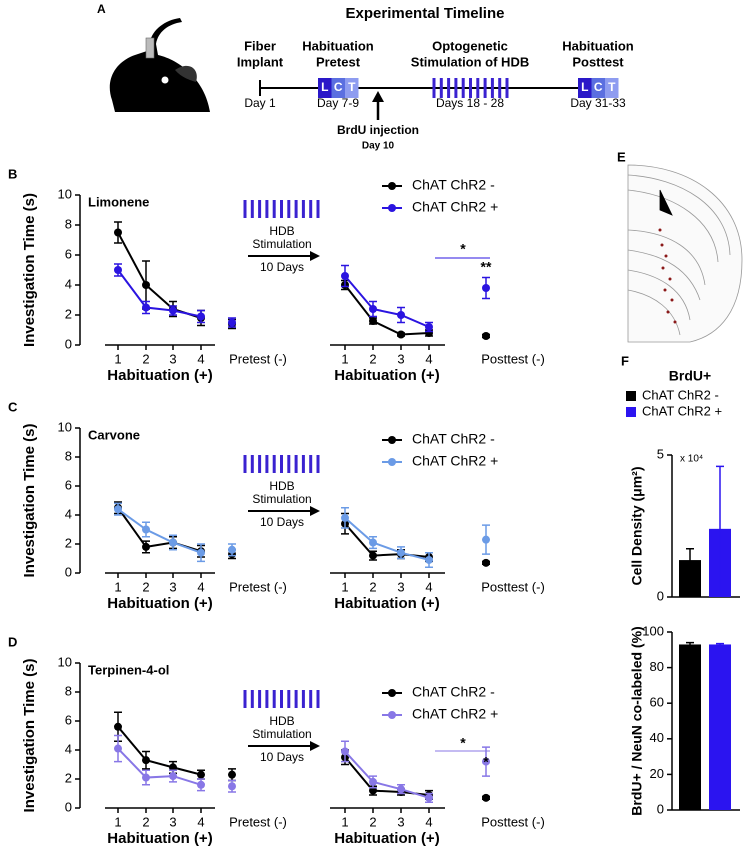  What do you see at coordinates (463, 743) in the screenshot?
I see `significance-label: *` at bounding box center [463, 743].